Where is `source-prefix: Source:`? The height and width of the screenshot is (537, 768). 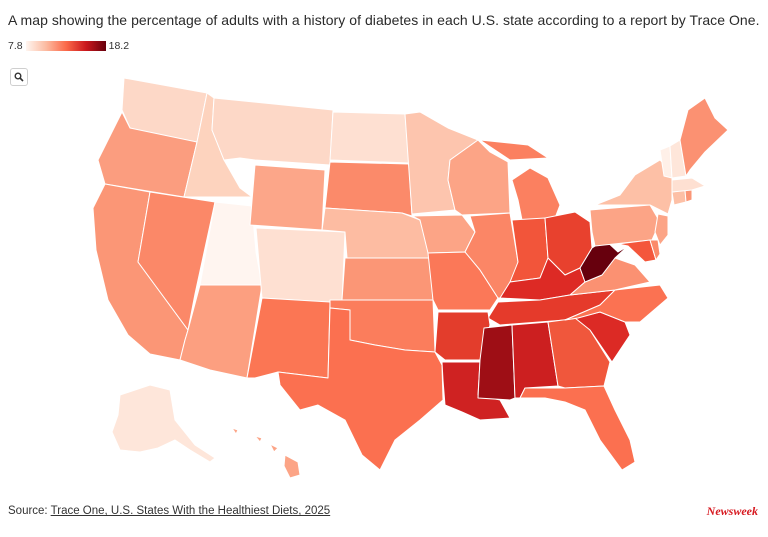 source-prefix: Source: is located at coordinates (28, 511).